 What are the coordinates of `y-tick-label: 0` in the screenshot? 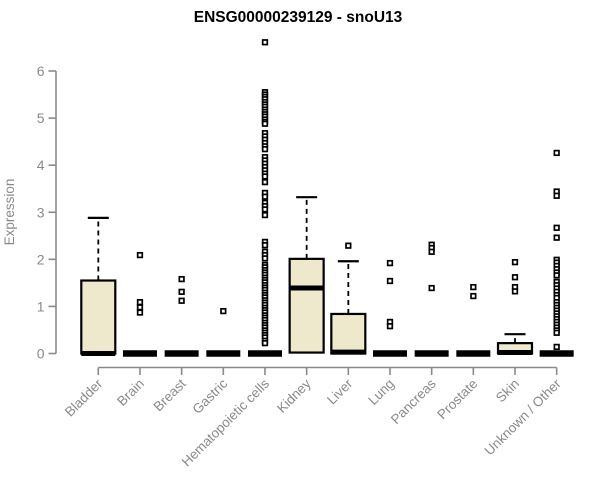 It's located at (41, 354).